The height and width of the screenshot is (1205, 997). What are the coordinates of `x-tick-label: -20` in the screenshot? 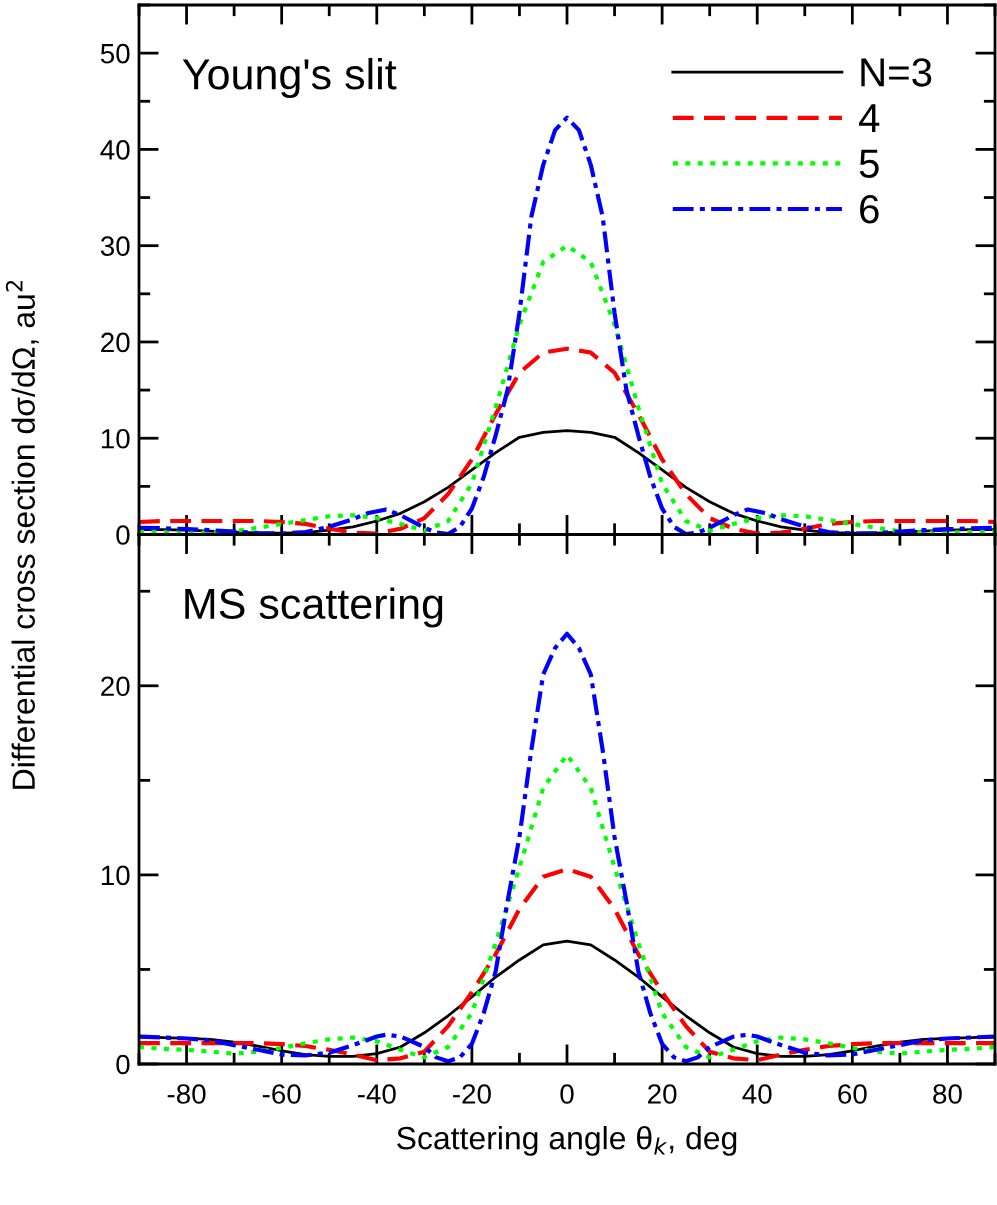 It's located at (472, 1094).